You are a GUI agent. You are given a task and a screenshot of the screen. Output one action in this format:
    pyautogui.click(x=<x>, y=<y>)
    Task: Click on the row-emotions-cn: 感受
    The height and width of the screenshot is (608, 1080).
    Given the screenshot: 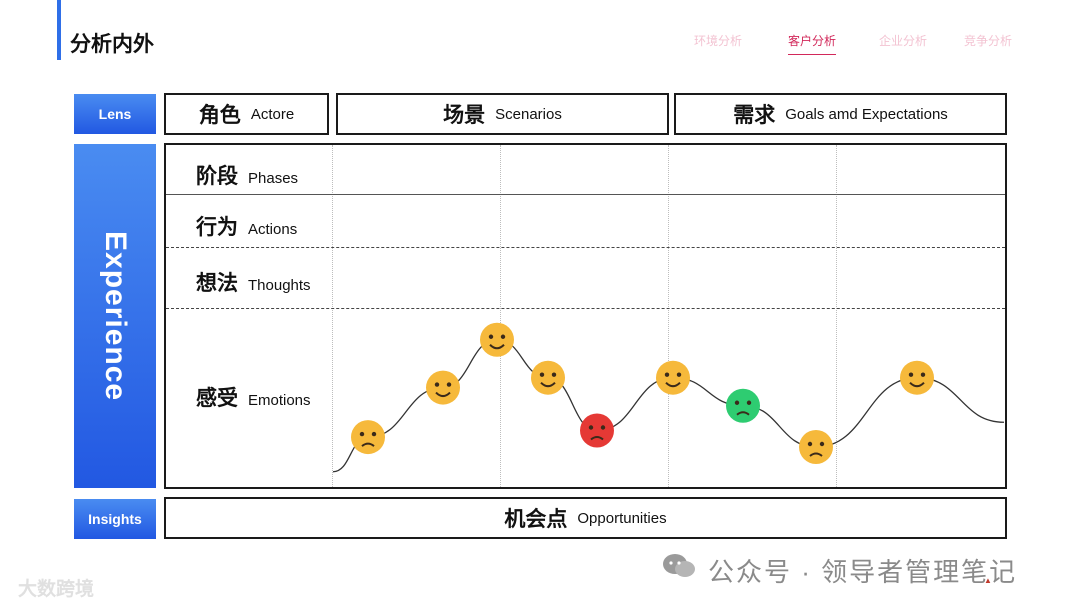 What is the action you would take?
    pyautogui.click(x=217, y=398)
    